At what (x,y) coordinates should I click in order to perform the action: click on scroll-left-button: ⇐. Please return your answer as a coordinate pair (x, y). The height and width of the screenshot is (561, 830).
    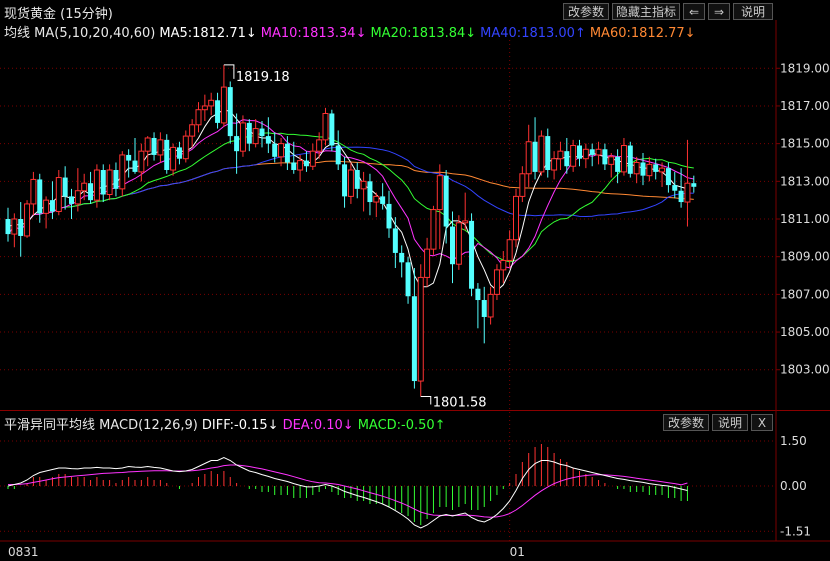
    Looking at the image, I should click on (694, 11).